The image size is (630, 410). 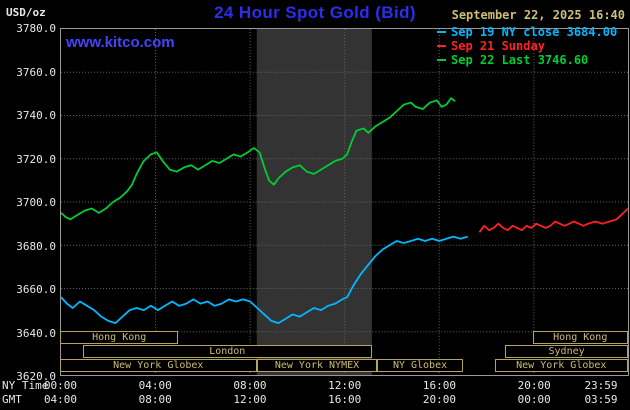 I want to click on session-box-london: London, so click(x=227, y=351).